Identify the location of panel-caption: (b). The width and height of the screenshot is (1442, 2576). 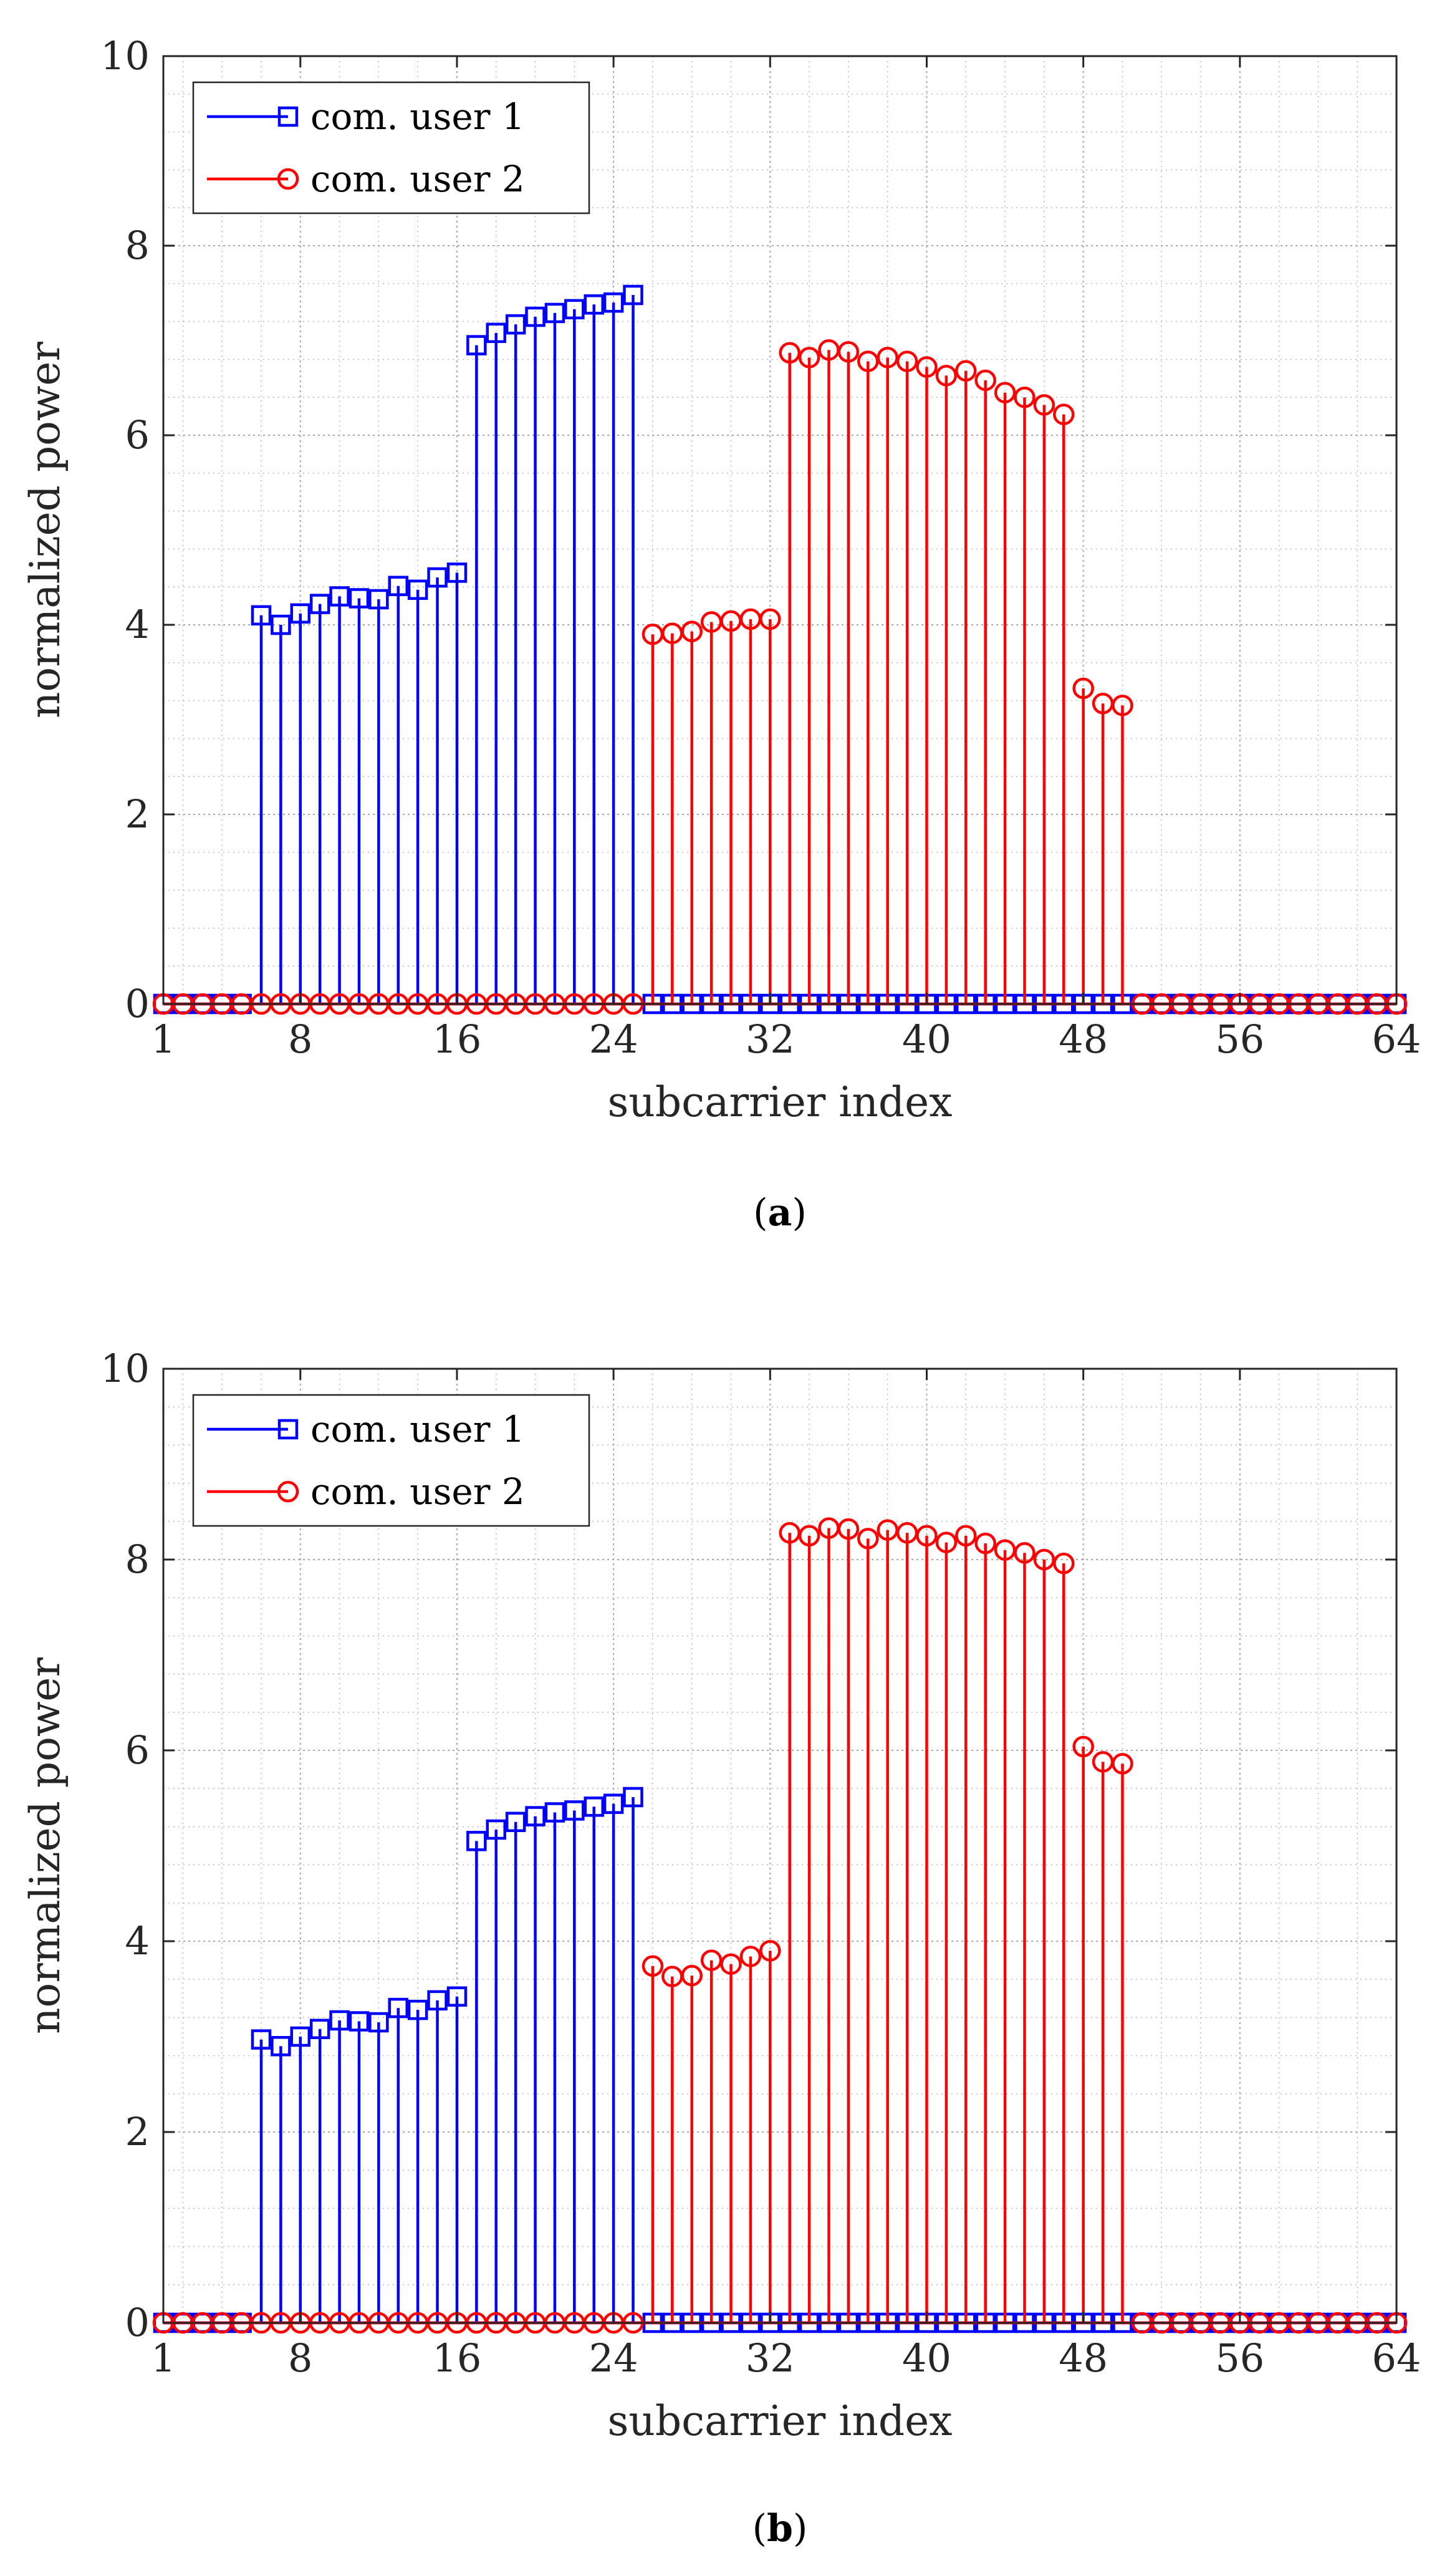
(780, 2528).